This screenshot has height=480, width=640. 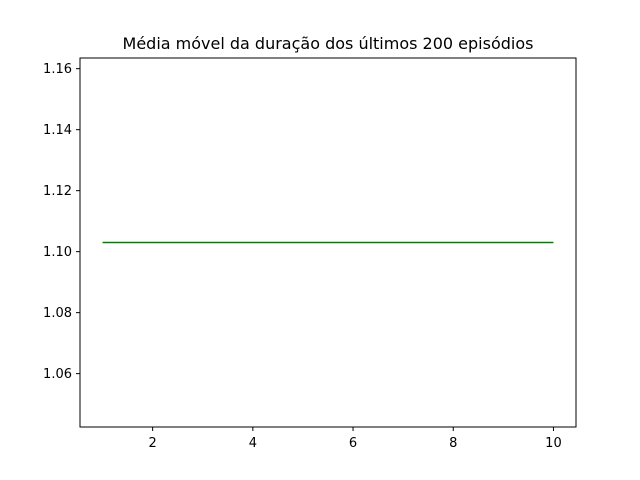 What do you see at coordinates (153, 443) in the screenshot?
I see `x-tick-label: 2` at bounding box center [153, 443].